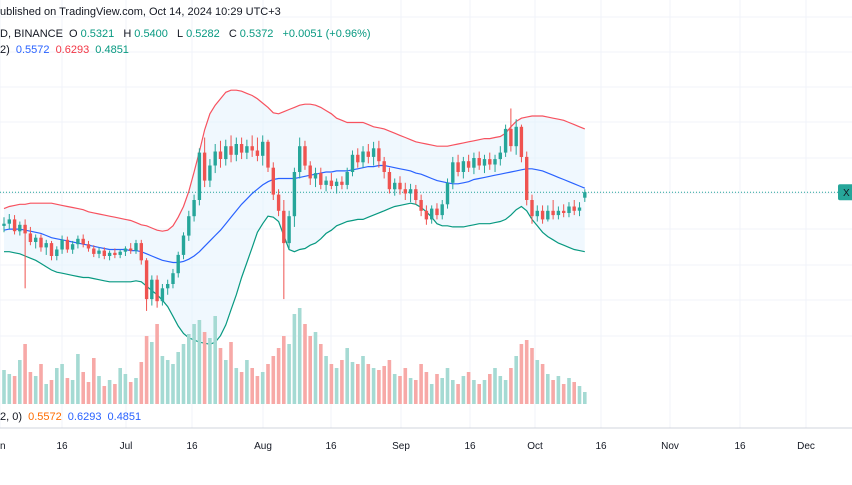 Image resolution: width=852 pixels, height=485 pixels. What do you see at coordinates (263, 446) in the screenshot?
I see `x-tick-label: Aug` at bounding box center [263, 446].